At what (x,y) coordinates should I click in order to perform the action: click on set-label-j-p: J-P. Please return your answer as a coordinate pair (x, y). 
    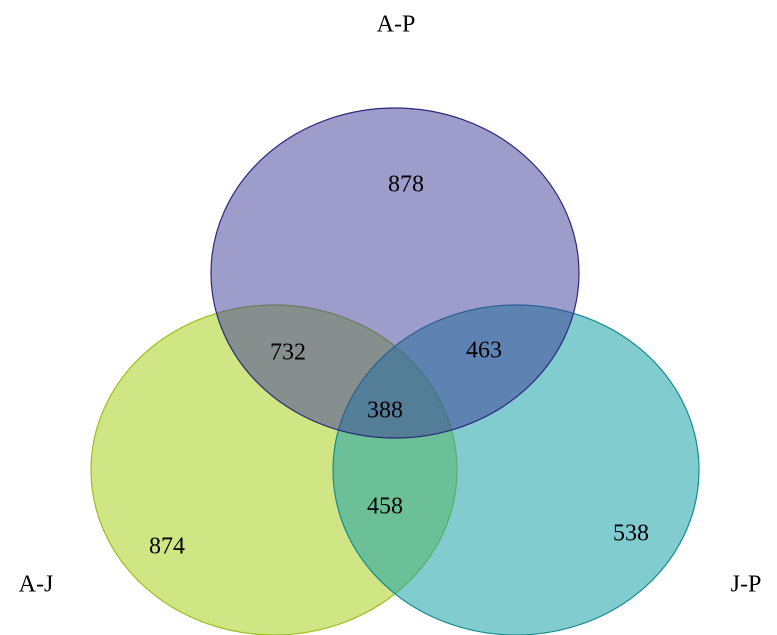
    Looking at the image, I should click on (746, 585).